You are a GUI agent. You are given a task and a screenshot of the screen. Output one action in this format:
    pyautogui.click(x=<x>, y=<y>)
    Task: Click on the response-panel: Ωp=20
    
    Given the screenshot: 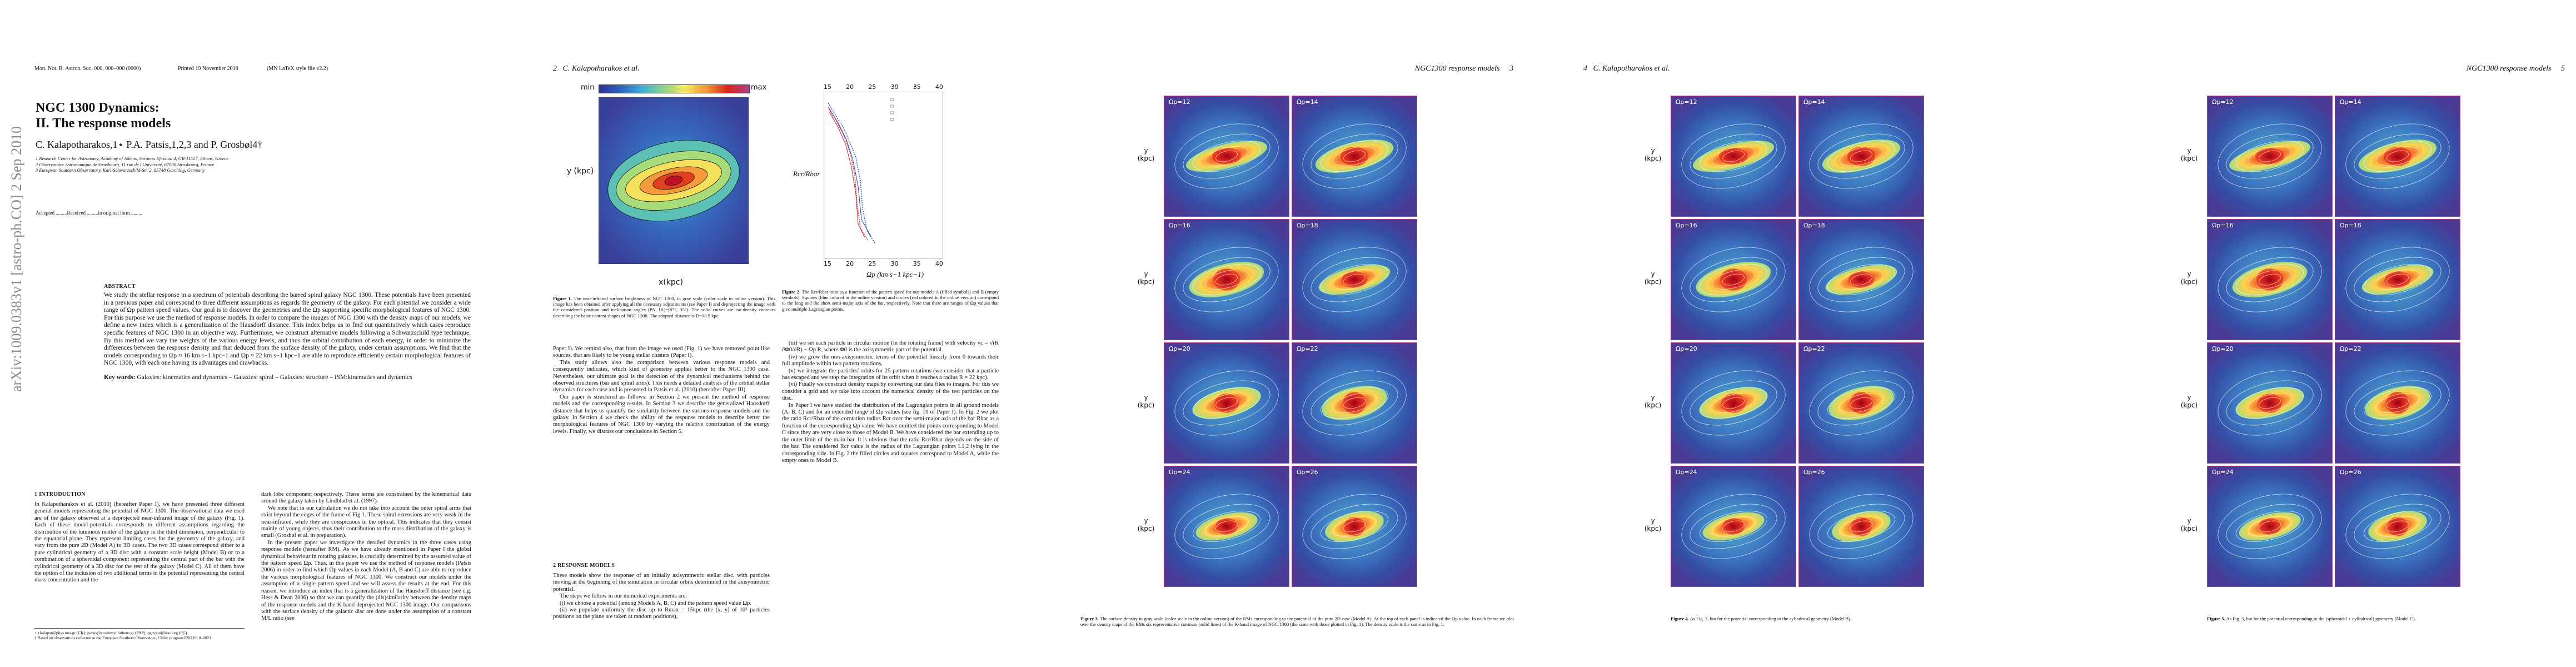 What is the action you would take?
    pyautogui.click(x=2270, y=403)
    